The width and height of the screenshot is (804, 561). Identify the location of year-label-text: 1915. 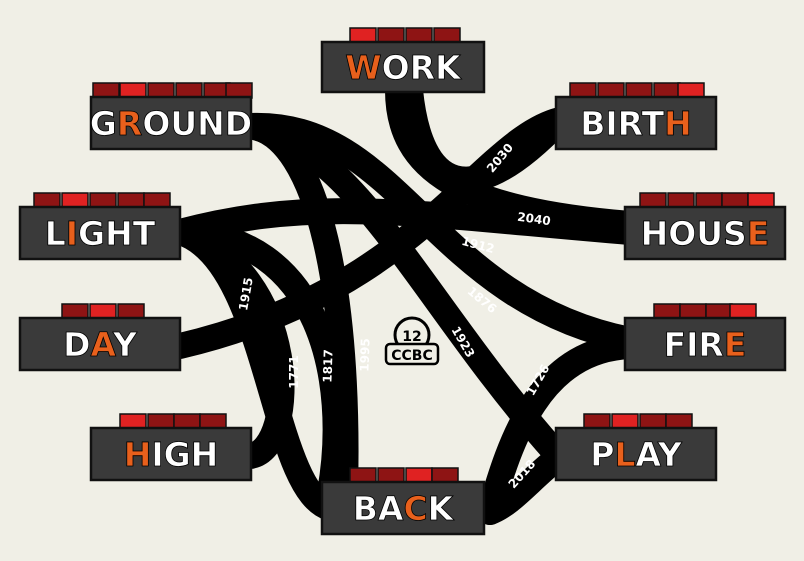
(246, 293).